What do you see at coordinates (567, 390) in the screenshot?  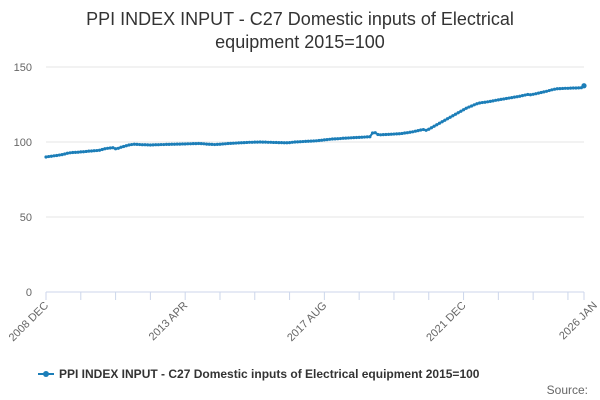 I see `source-credit: Source:` at bounding box center [567, 390].